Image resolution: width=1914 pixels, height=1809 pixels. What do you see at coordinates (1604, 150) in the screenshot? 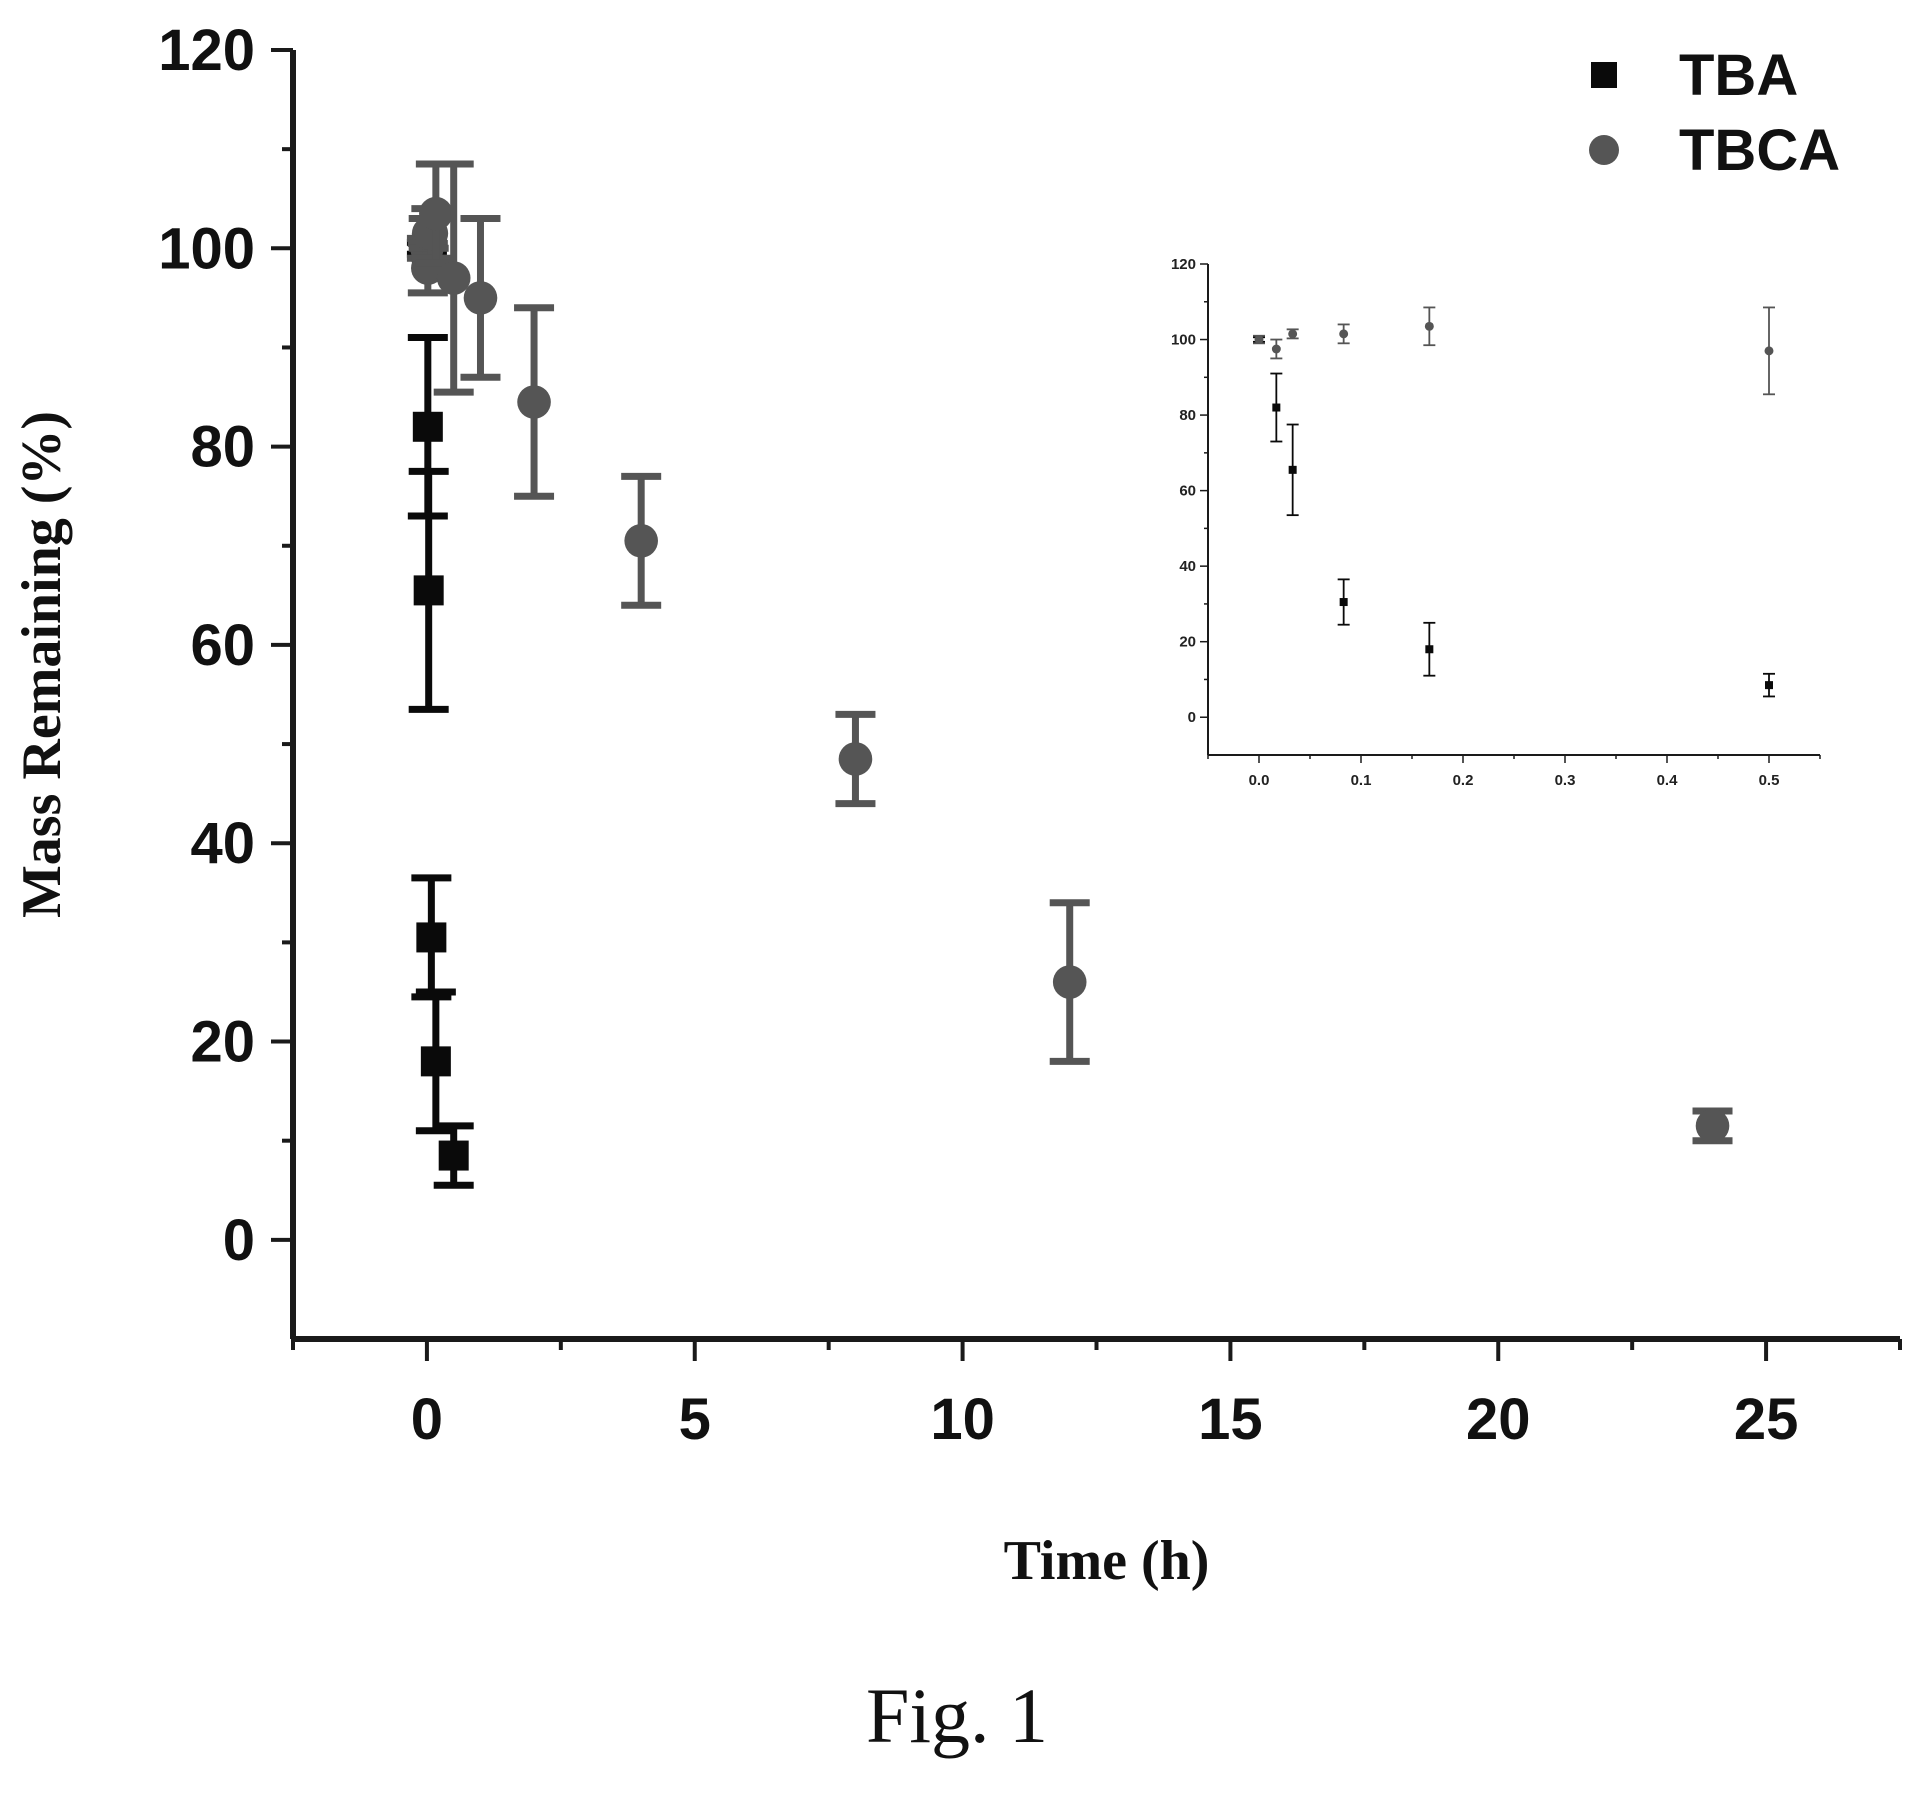
I see `legend-marker-tbca` at bounding box center [1604, 150].